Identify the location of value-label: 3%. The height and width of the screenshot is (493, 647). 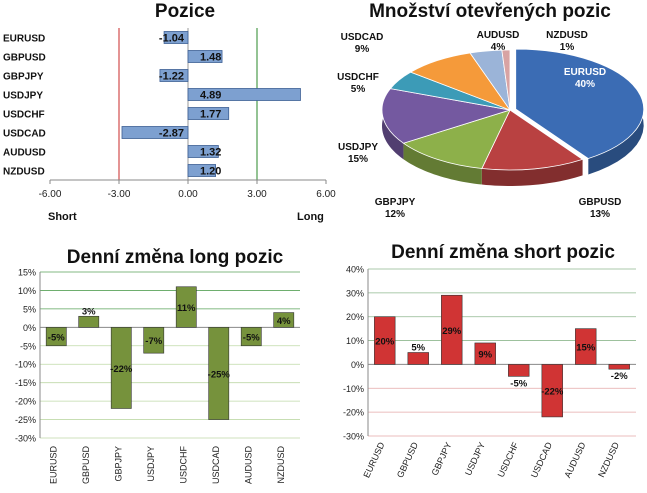
(89, 311).